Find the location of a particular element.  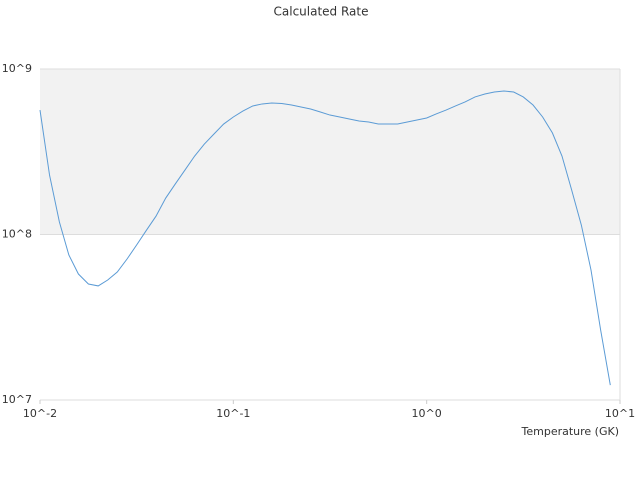

x-tick-label: 10^-1 is located at coordinates (233, 413).